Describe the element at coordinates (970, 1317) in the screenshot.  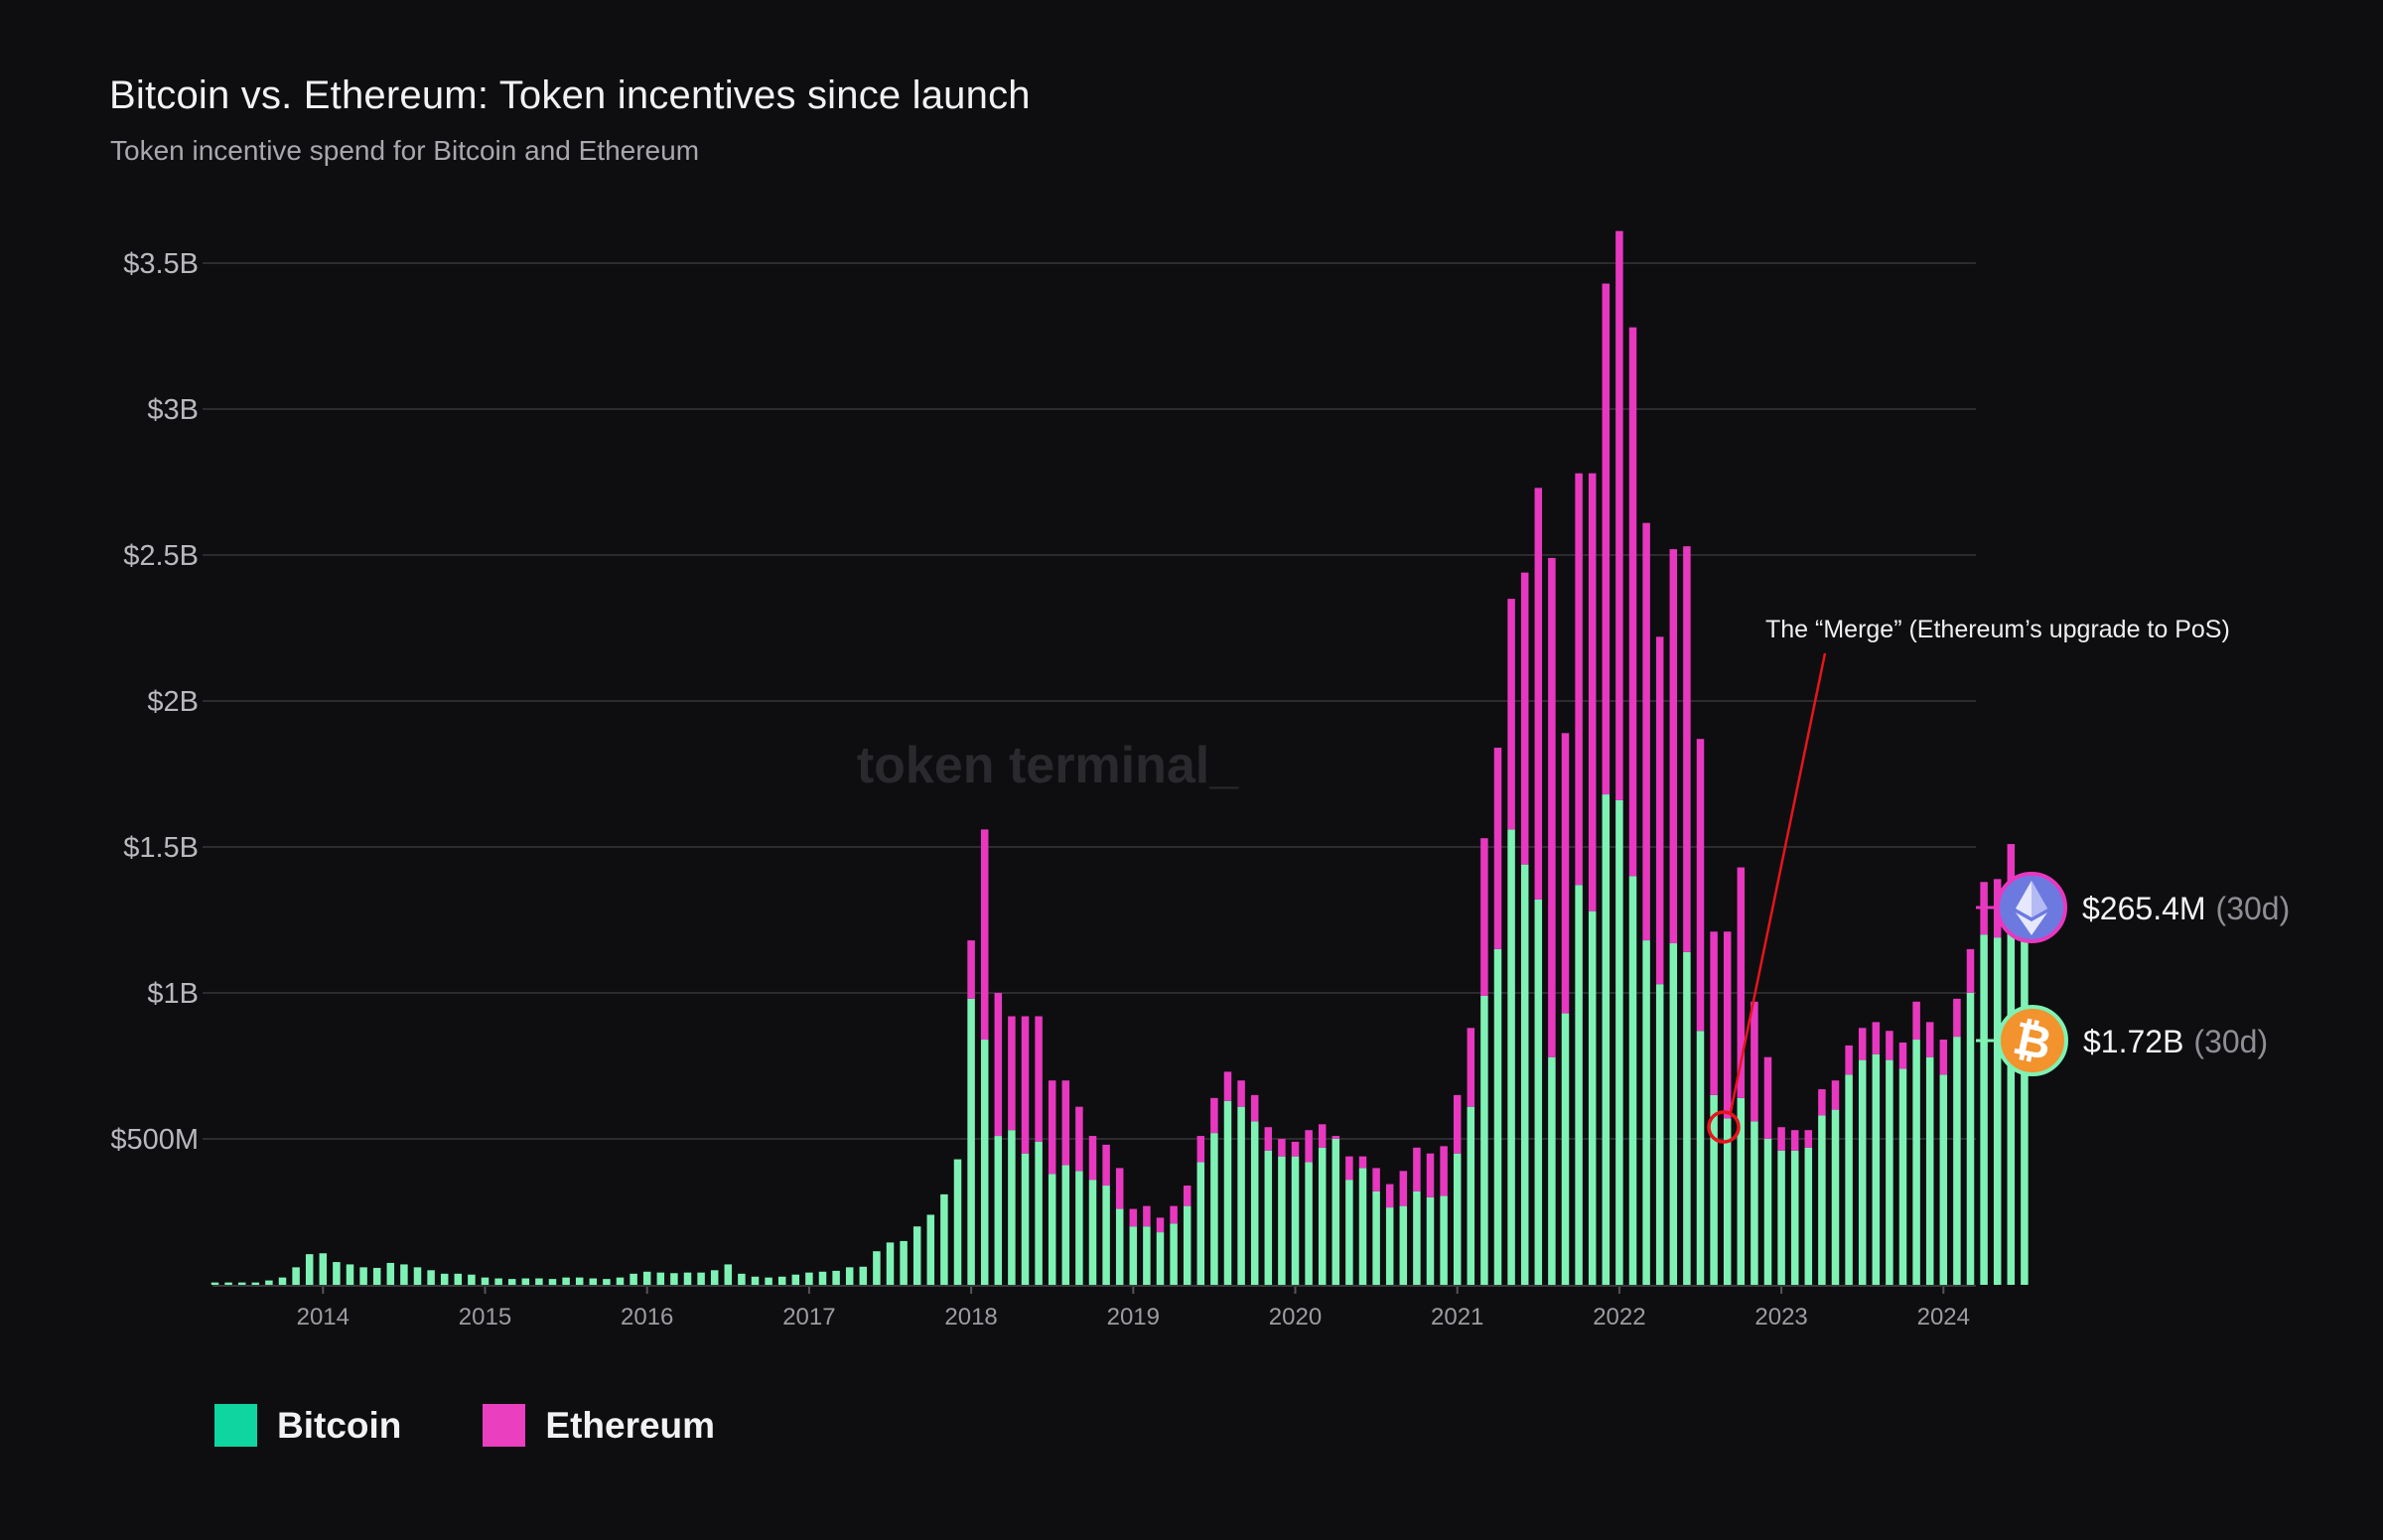
I see `x-tick-label: 2018` at that location.